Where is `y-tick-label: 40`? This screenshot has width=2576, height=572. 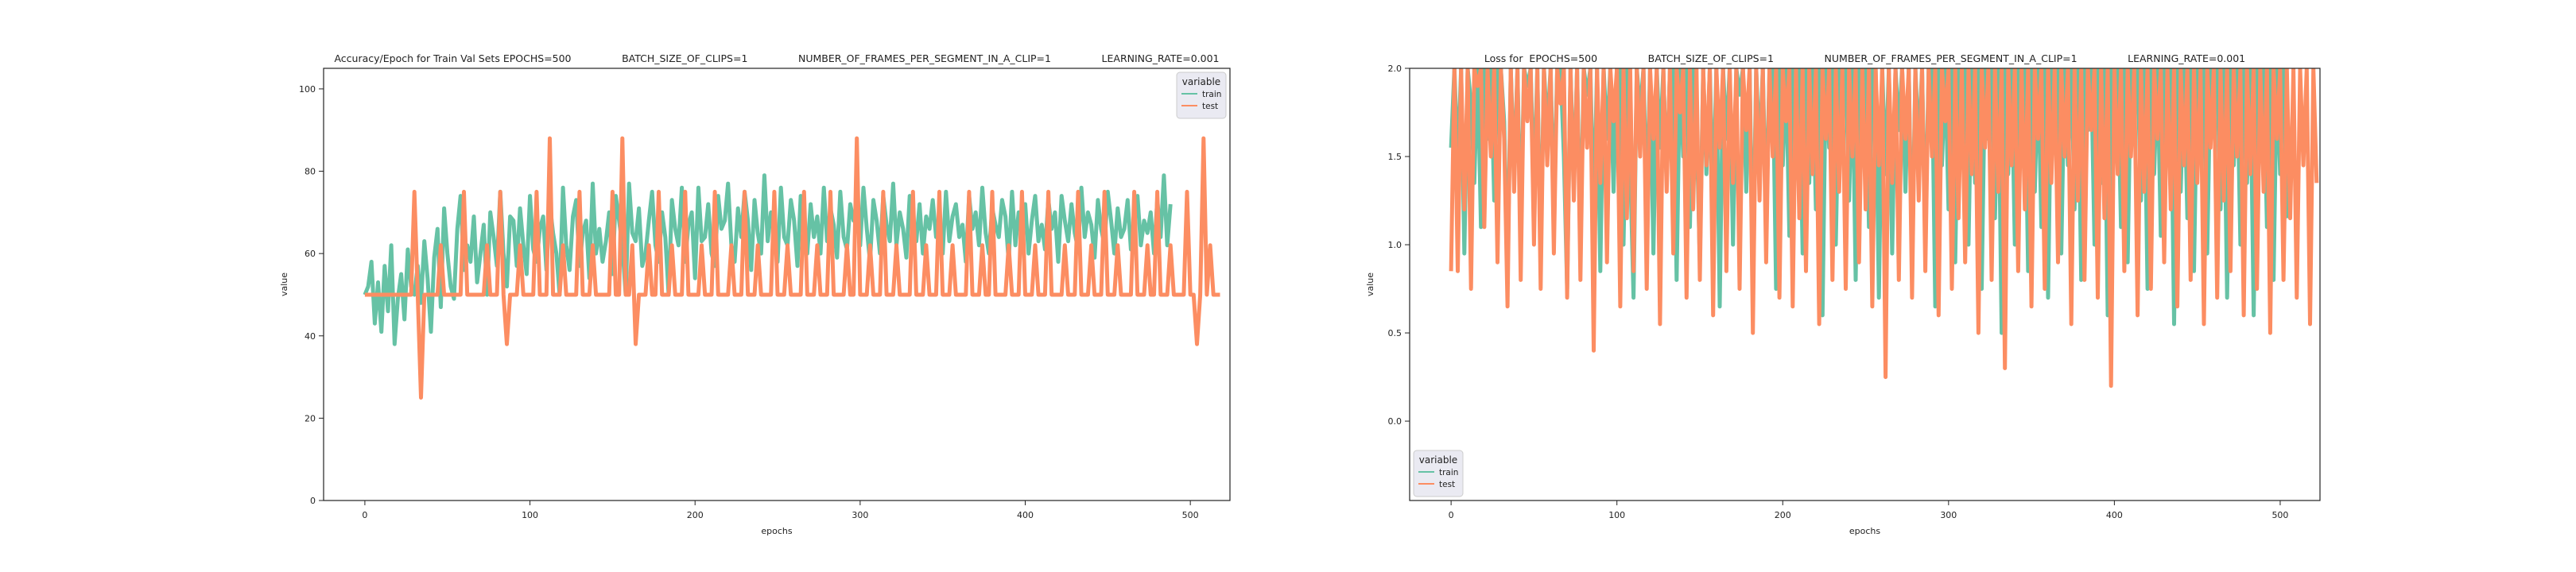
y-tick-label: 40 is located at coordinates (311, 336).